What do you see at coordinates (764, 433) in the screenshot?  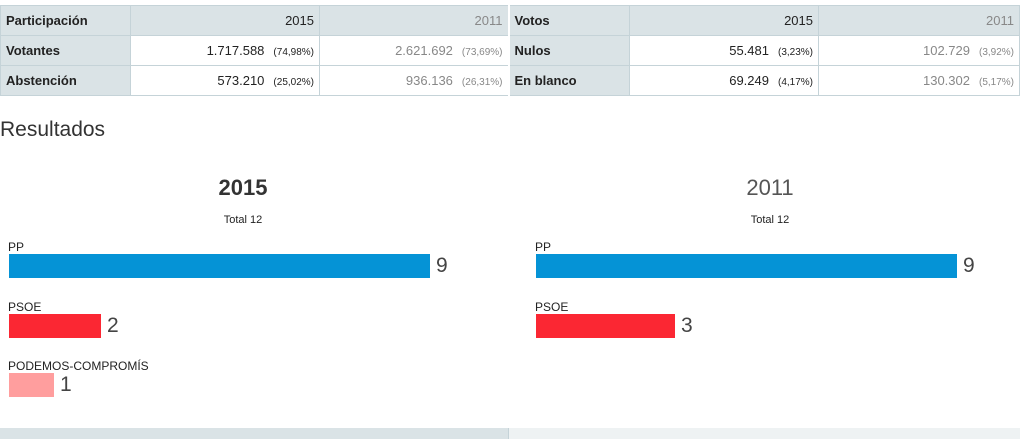 I see `footer-tab-right` at bounding box center [764, 433].